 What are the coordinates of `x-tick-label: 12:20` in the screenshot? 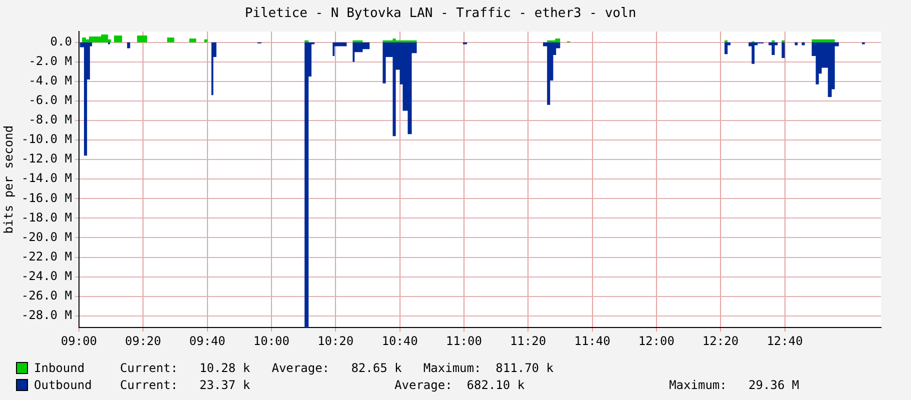 It's located at (720, 341).